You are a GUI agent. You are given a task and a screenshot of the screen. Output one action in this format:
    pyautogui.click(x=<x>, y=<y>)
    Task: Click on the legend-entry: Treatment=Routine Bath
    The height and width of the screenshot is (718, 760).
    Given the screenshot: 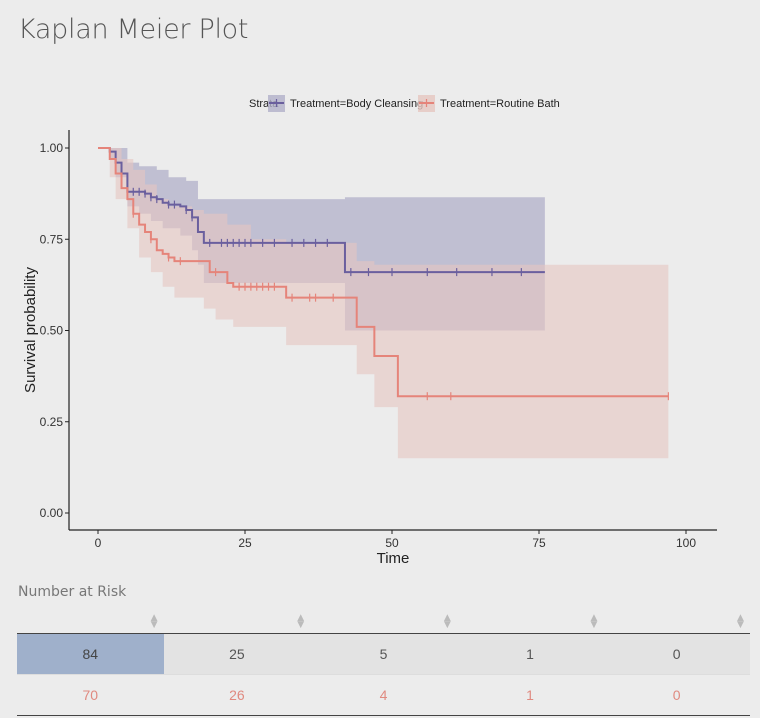 What is the action you would take?
    pyautogui.click(x=500, y=104)
    